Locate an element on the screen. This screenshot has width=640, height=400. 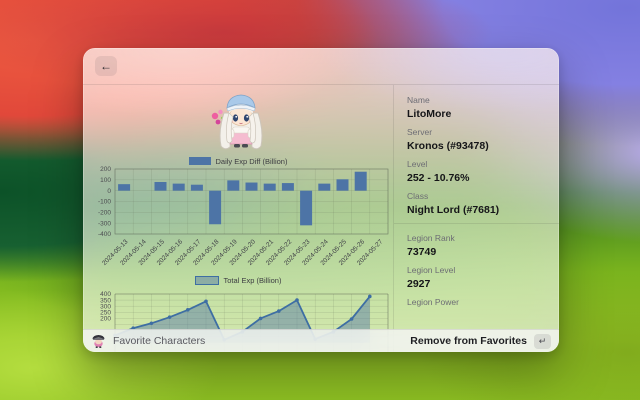
total-exp-legend-label: Total Exp (Billion) is located at coordinates (252, 280).